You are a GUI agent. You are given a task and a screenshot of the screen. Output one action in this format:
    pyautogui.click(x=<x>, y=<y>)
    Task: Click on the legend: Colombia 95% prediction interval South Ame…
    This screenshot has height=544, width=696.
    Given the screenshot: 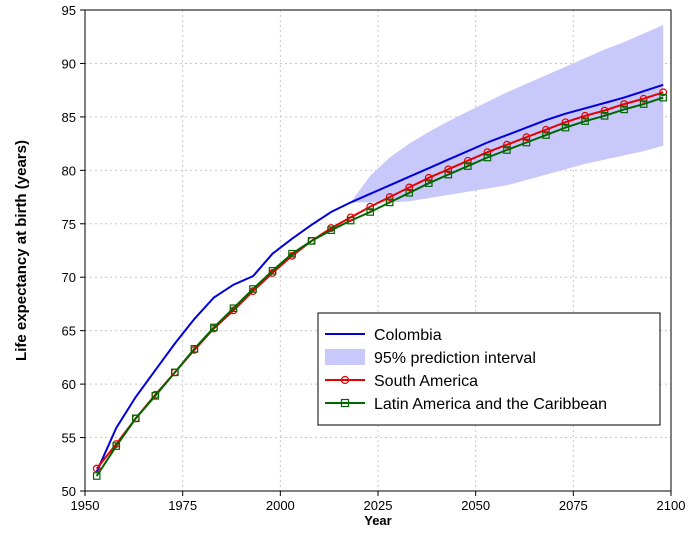 What is the action you would take?
    pyautogui.click(x=489, y=369)
    